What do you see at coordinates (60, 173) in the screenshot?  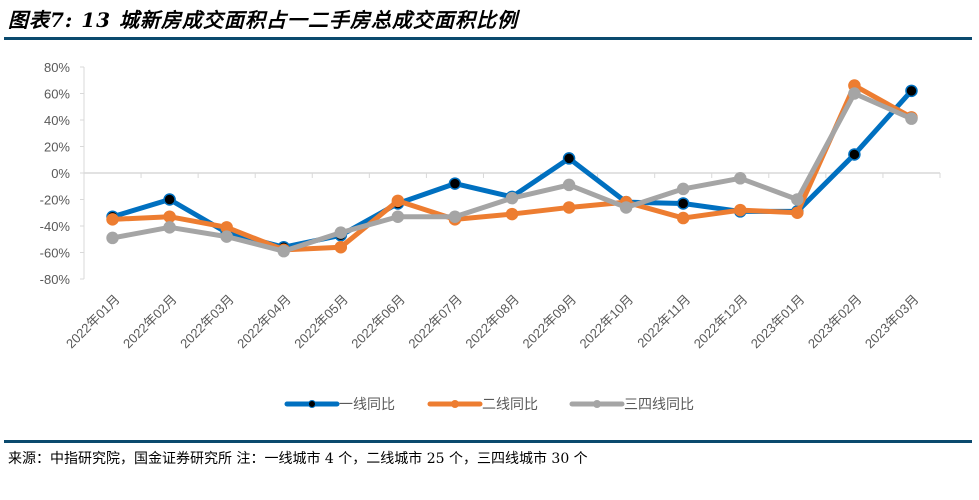 I see `y-tick-label: 0%` at bounding box center [60, 173].